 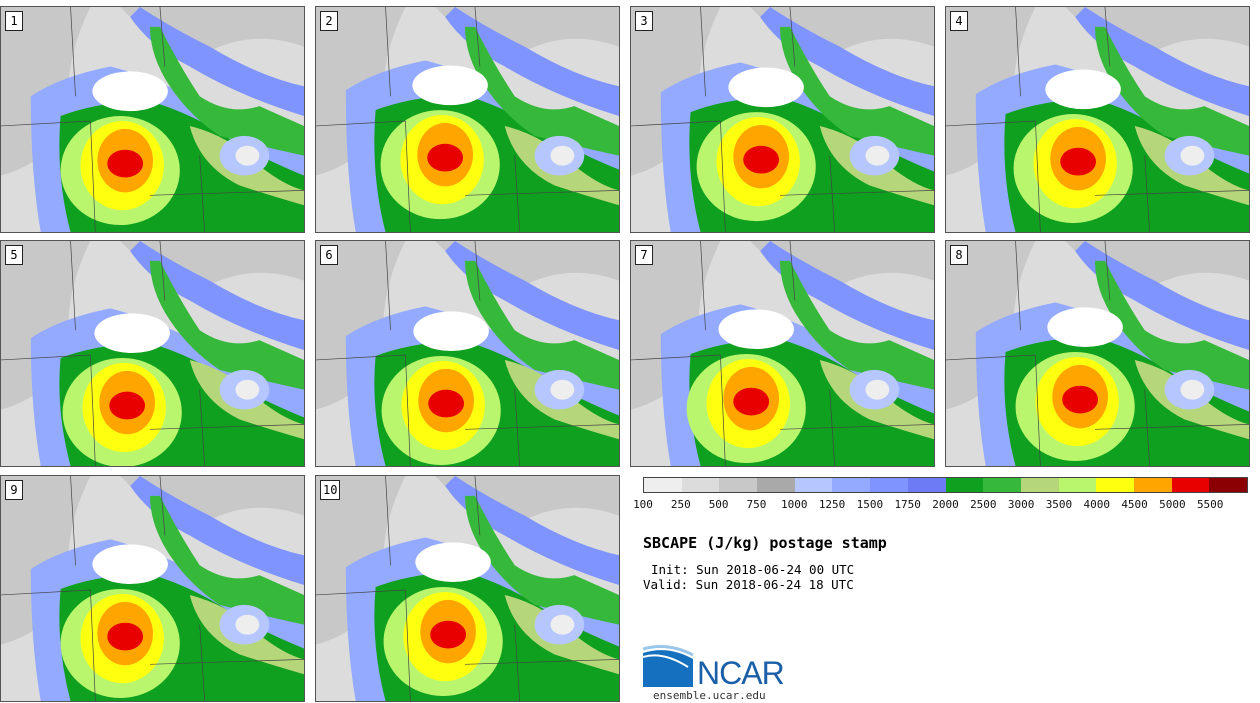 What do you see at coordinates (753, 569) in the screenshot?
I see `init-time: Init: Sun 2018-06-24 00 UTC` at bounding box center [753, 569].